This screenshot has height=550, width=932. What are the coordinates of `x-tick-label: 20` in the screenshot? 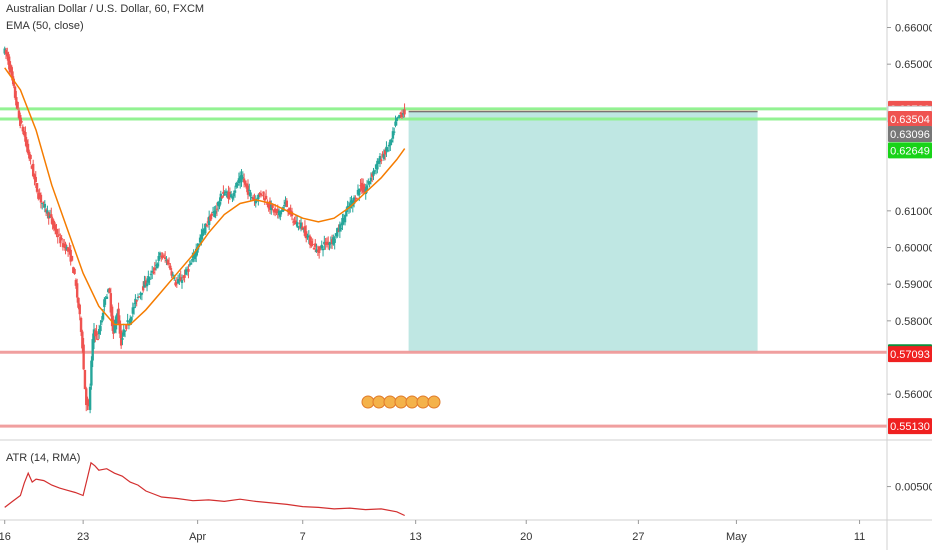 It's located at (526, 537).